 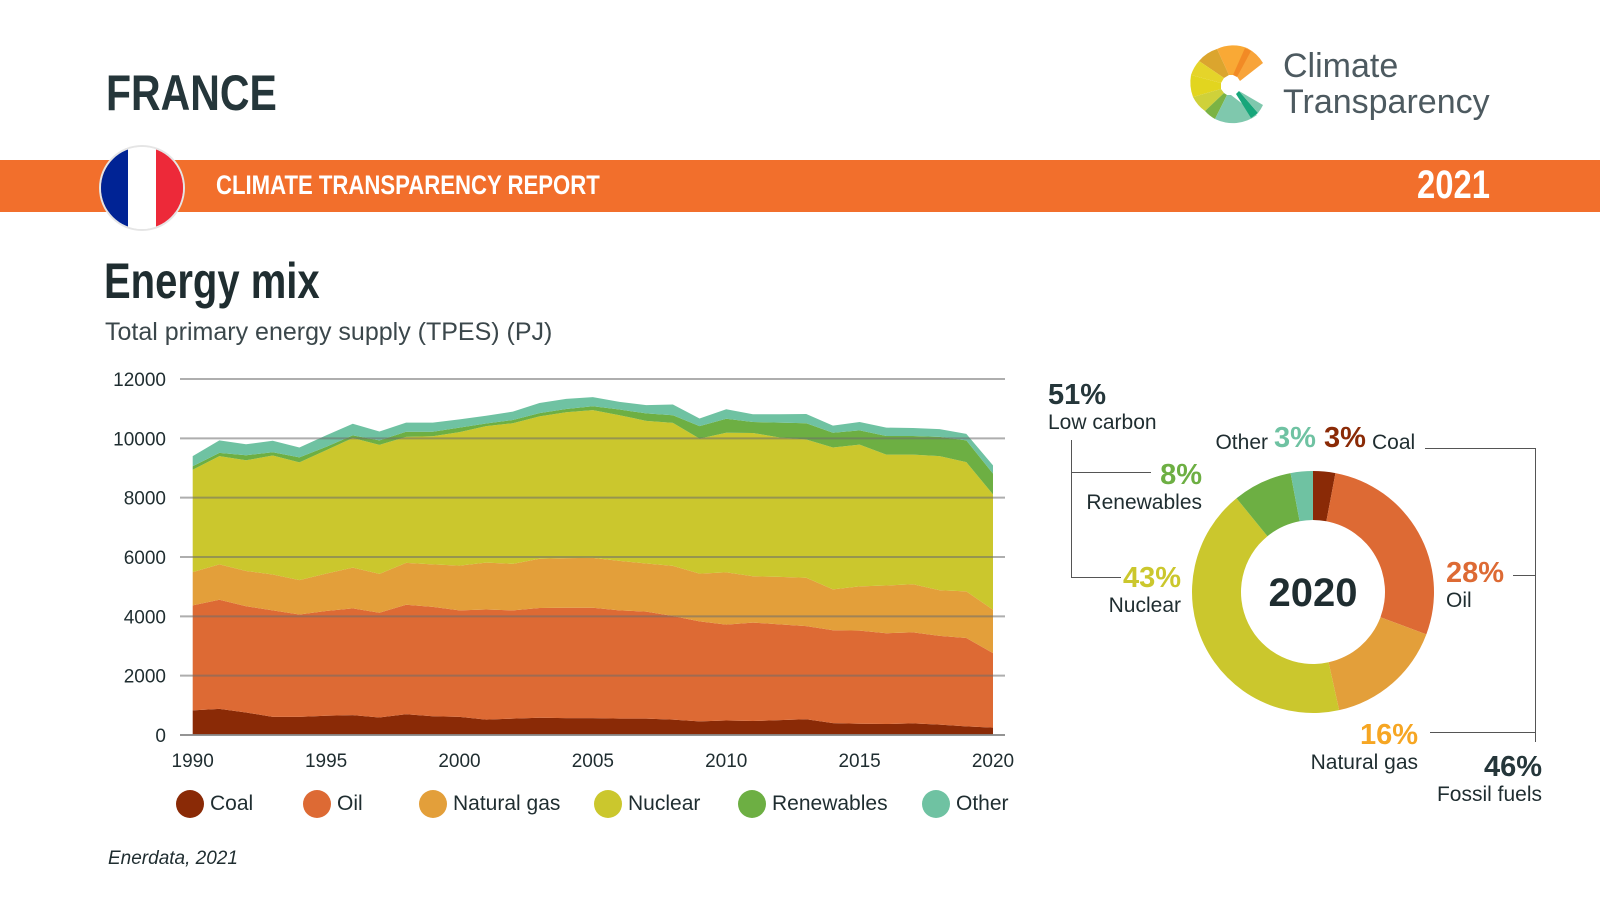 I want to click on legend-item-oil: Oil, so click(x=333, y=804).